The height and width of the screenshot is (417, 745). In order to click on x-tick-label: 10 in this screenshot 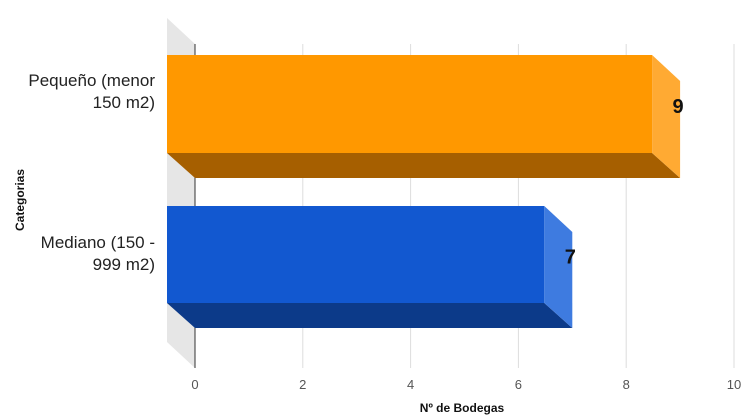, I will do `click(734, 384)`.